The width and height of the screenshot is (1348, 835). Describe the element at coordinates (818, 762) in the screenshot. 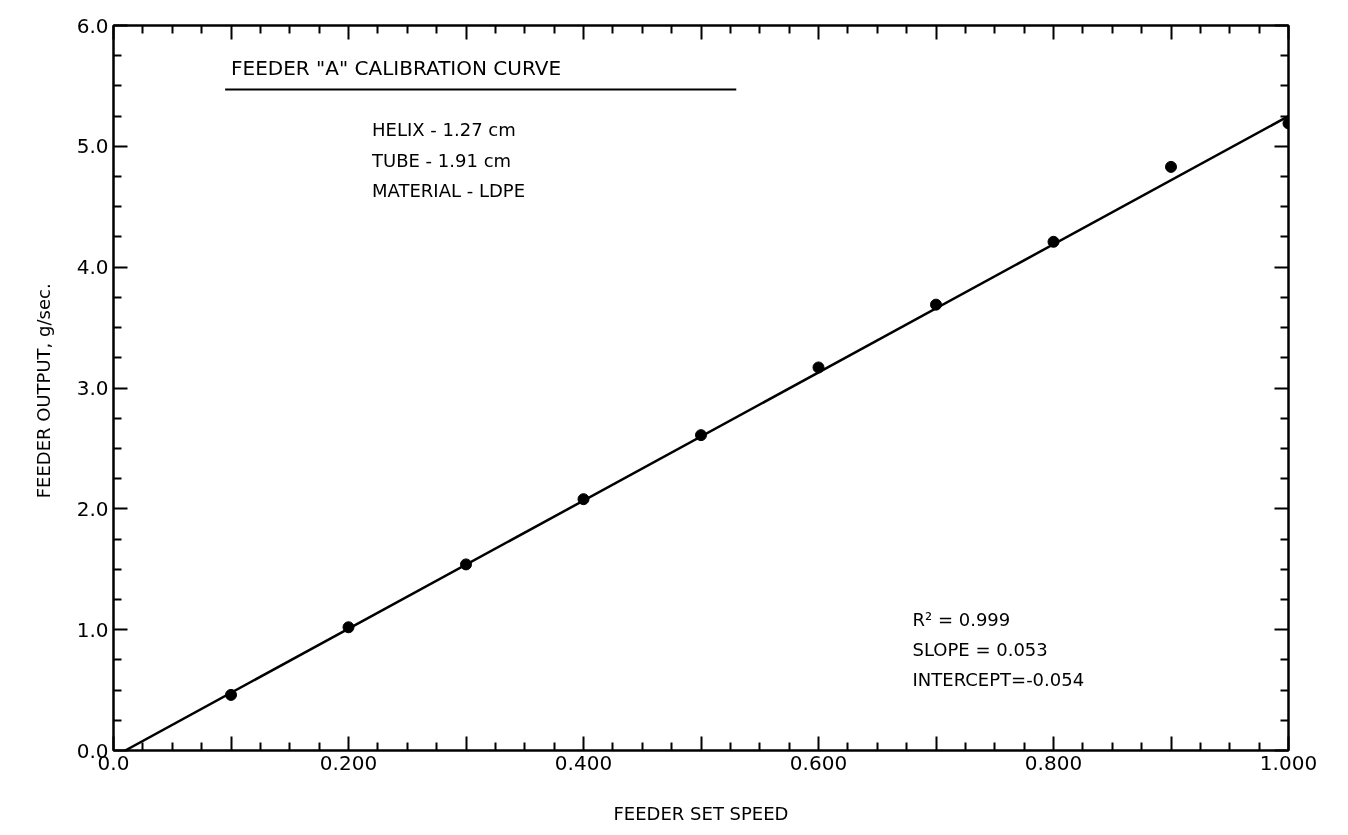

I see `x-tick-label: 0.600` at that location.